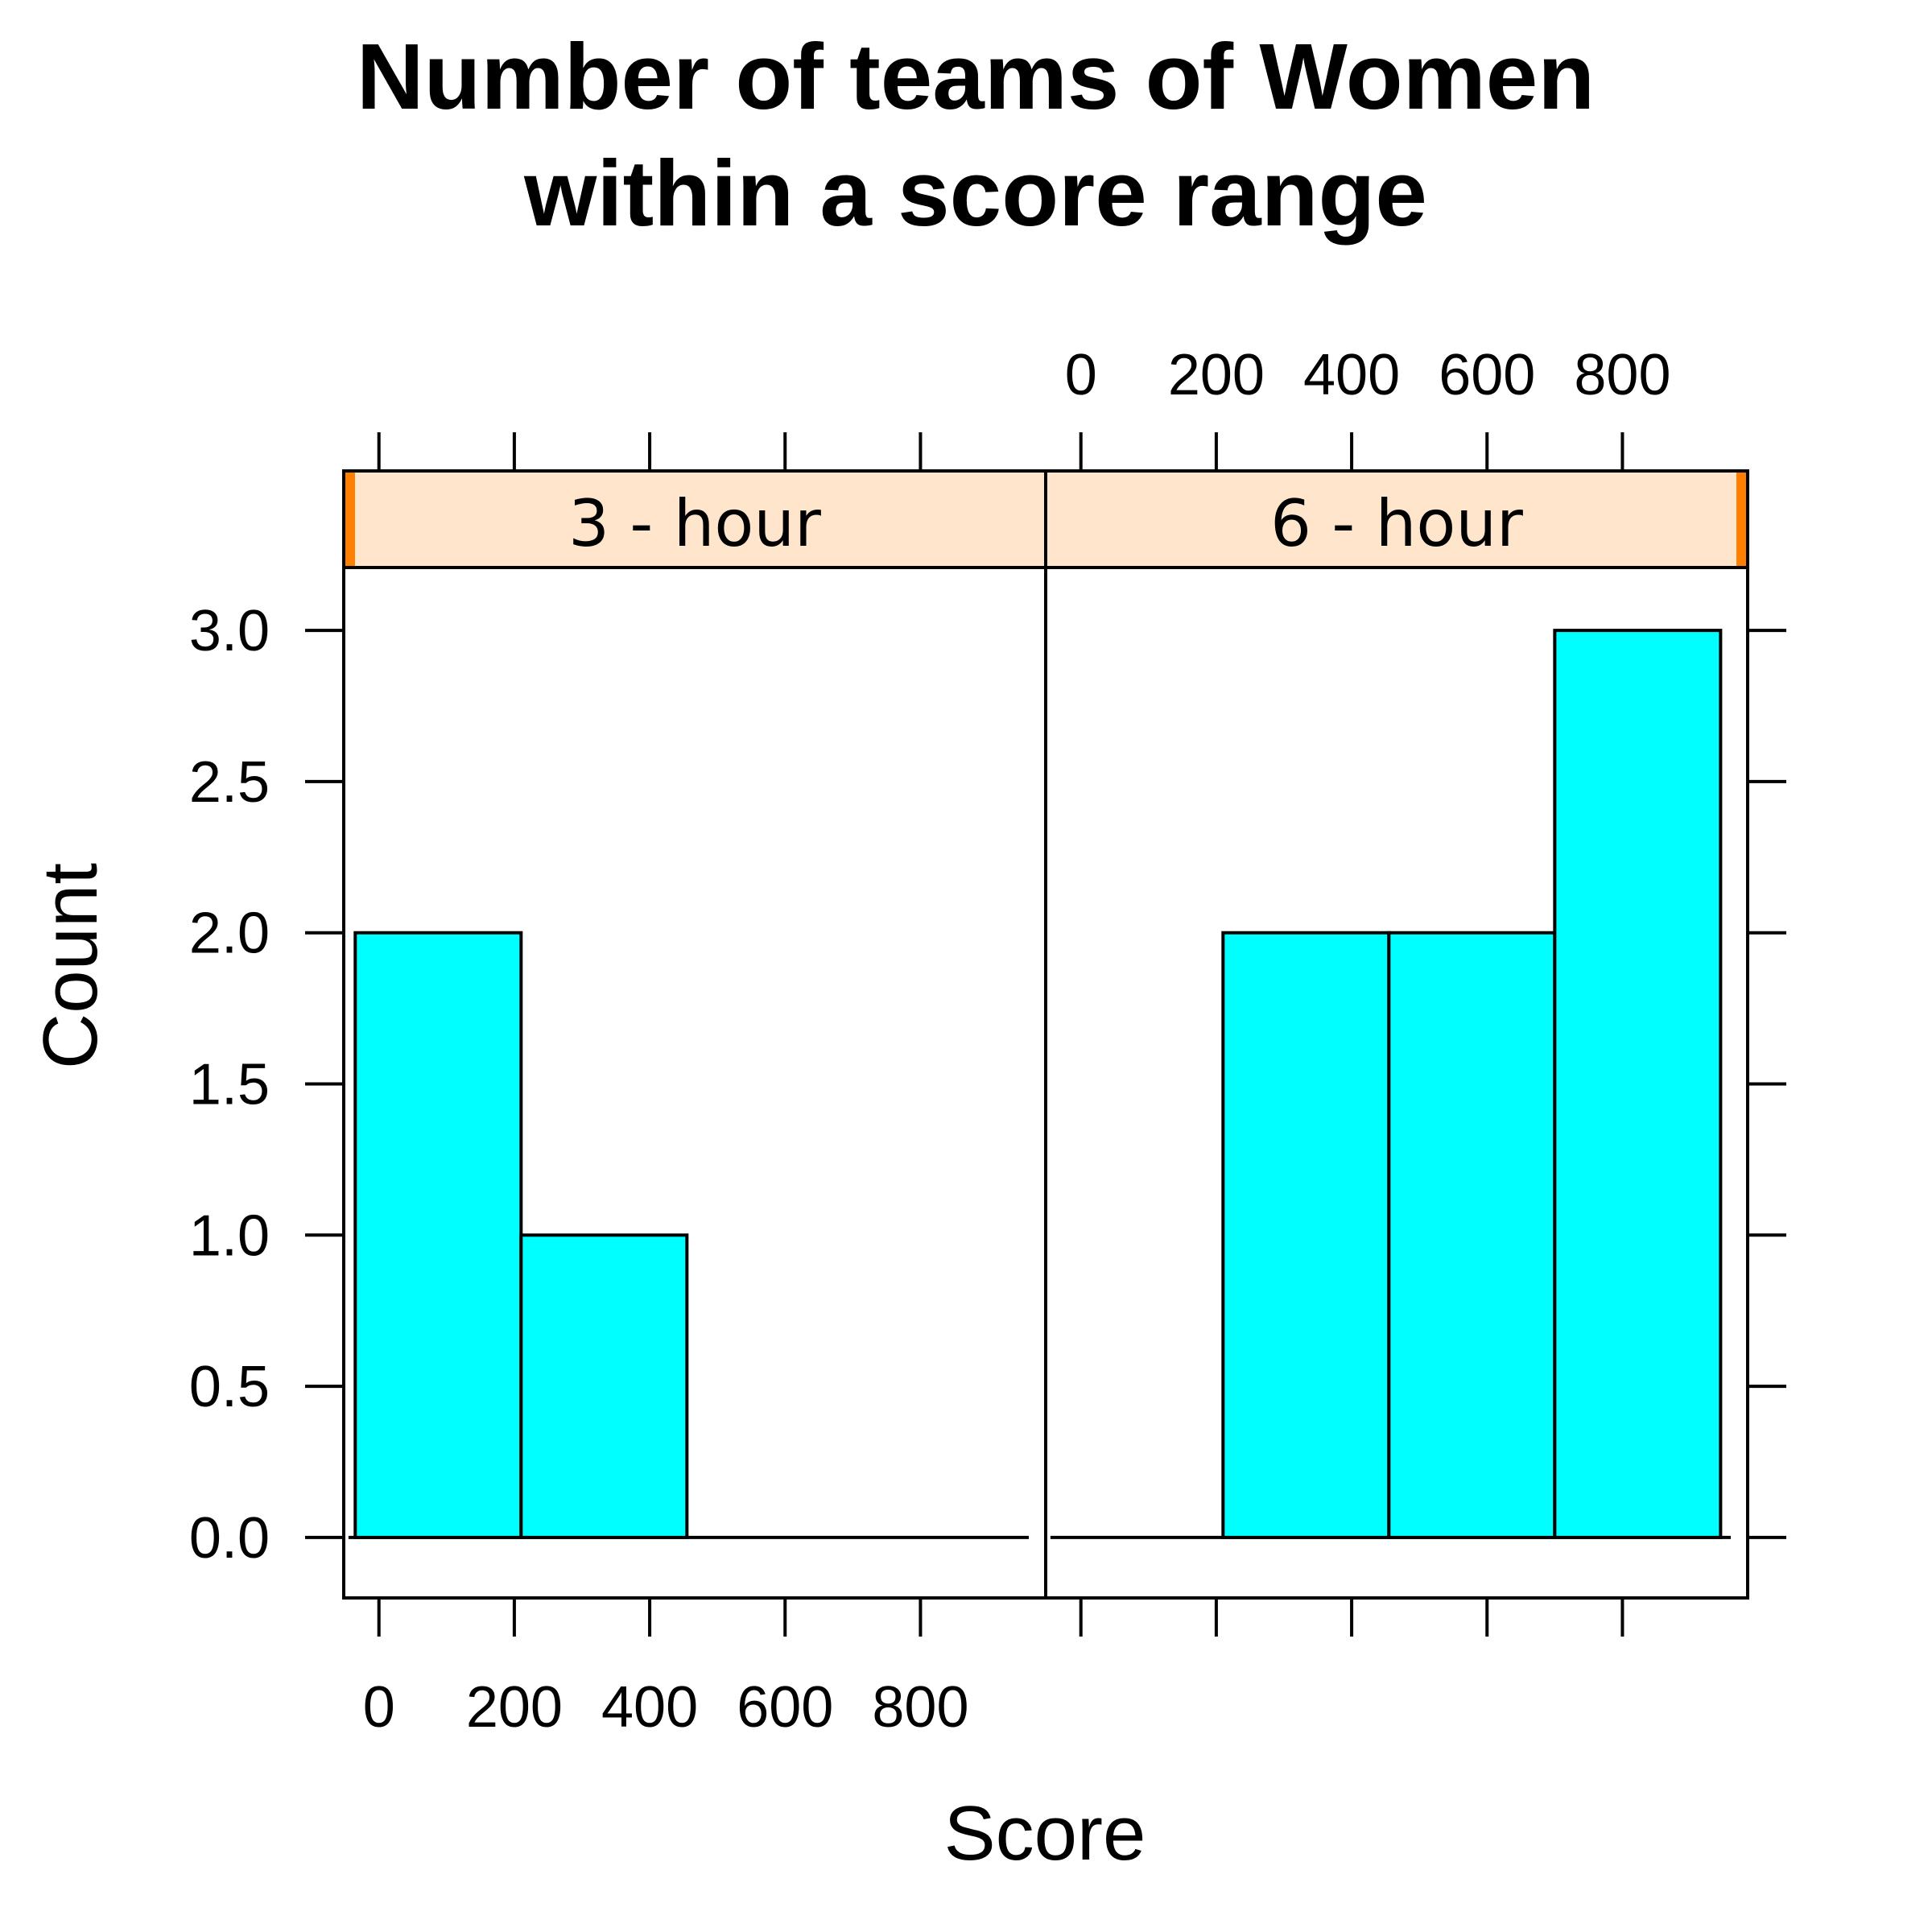 The width and height of the screenshot is (1932, 1932). Describe the element at coordinates (229, 1387) in the screenshot. I see `y-tick-label: 0.5` at that location.